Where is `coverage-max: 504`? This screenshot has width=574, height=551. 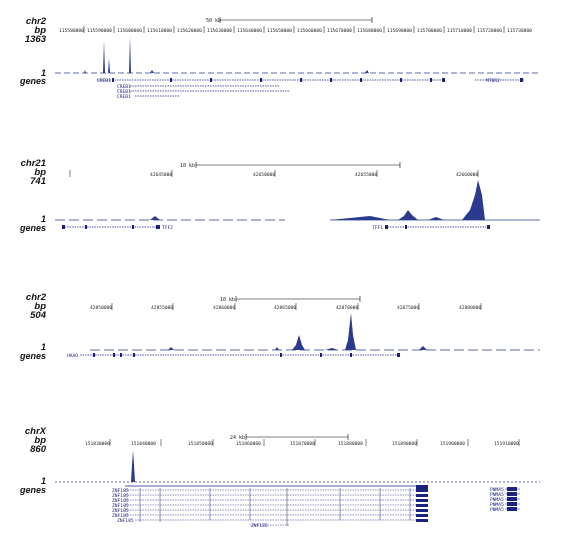
coverage-max: 504 is located at coordinates (38, 315).